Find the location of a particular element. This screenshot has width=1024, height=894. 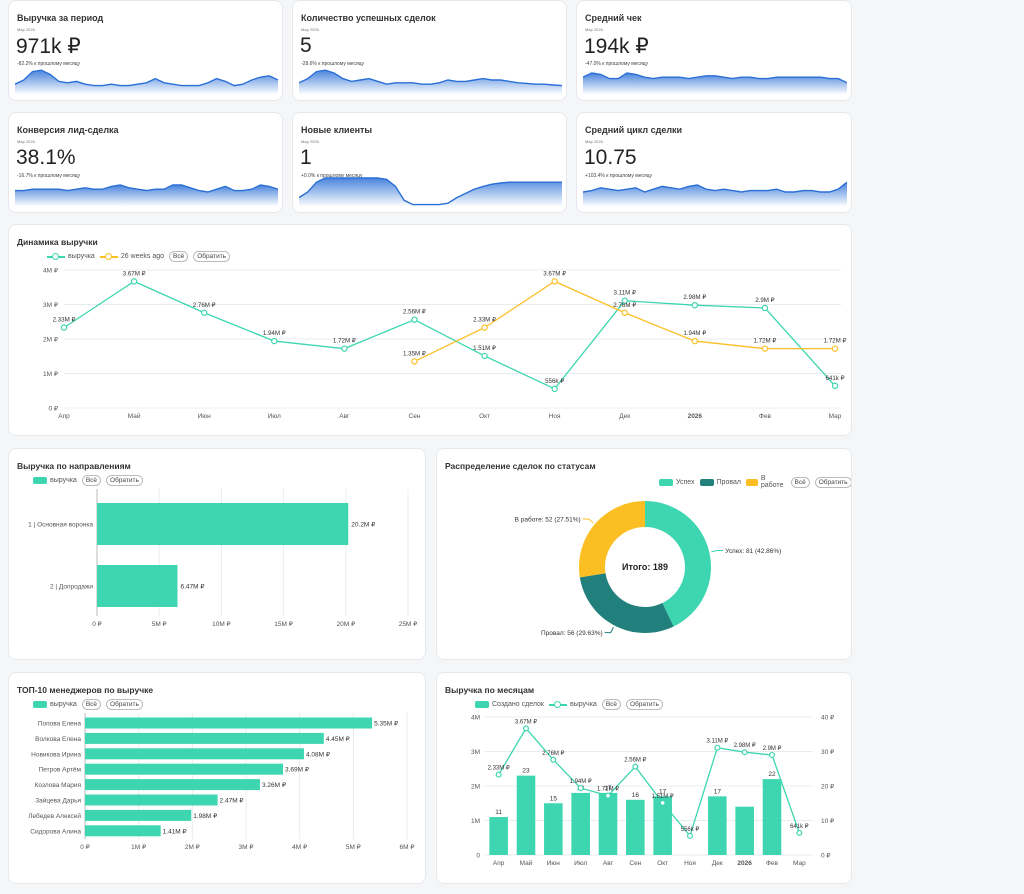

chart-legend: выручка Всё Обратить is located at coordinates (88, 480).